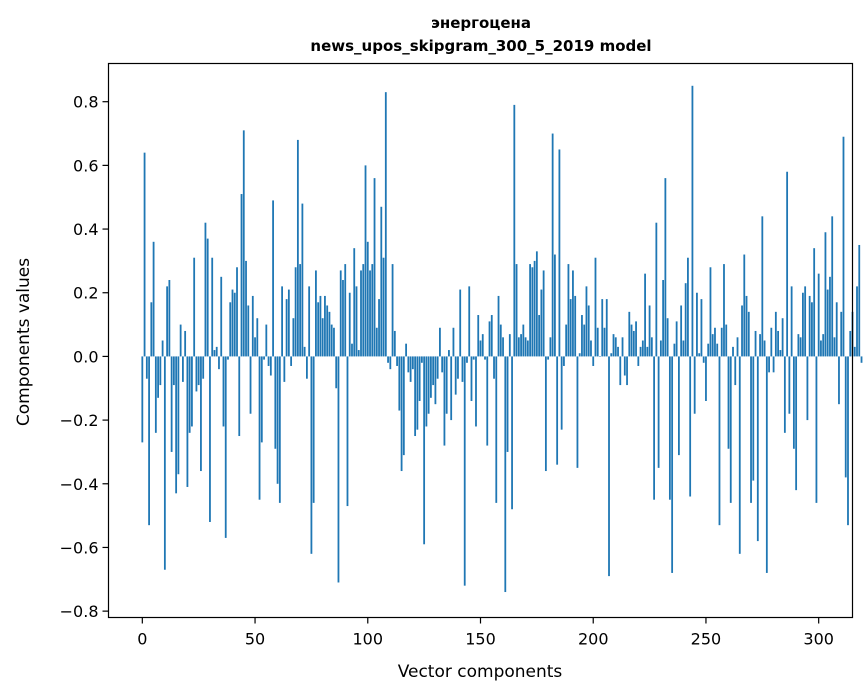  Describe the element at coordinates (85, 102) in the screenshot. I see `y-tick-label: 0.8` at that location.